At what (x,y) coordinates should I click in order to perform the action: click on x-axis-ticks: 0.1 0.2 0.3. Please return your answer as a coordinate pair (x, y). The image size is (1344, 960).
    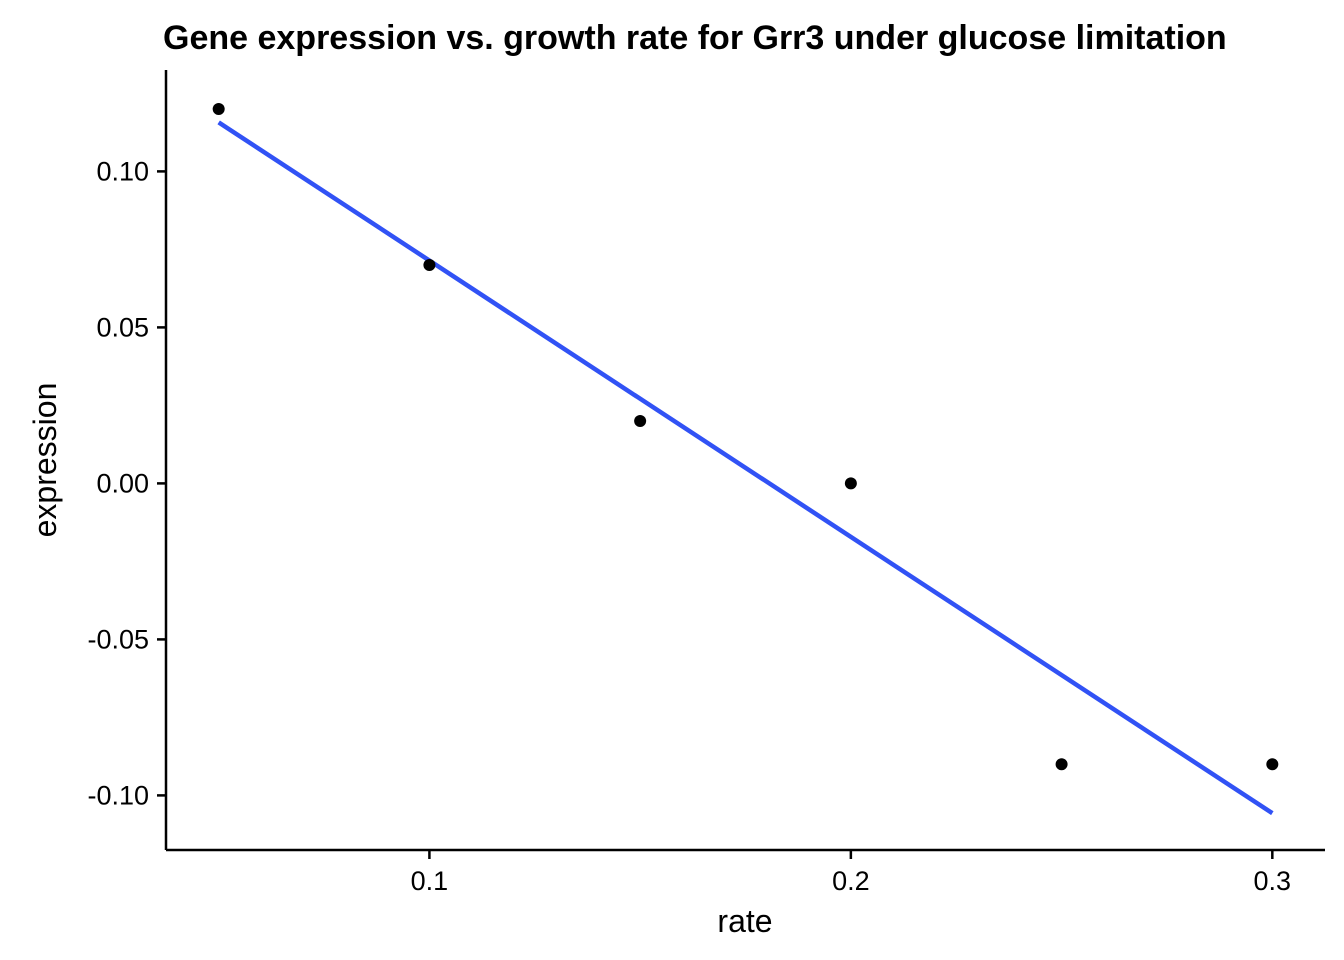
    Looking at the image, I should click on (851, 873).